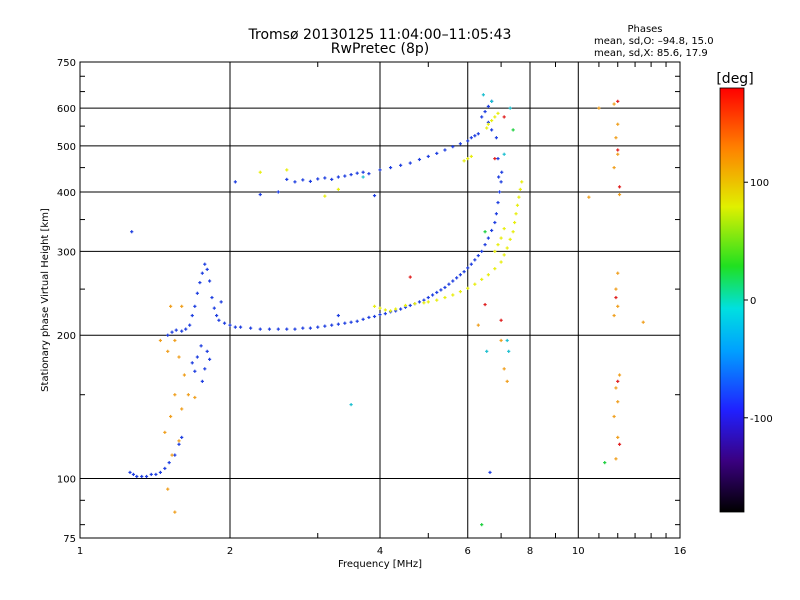  I want to click on colorbar-tick-label: -100, so click(761, 419).